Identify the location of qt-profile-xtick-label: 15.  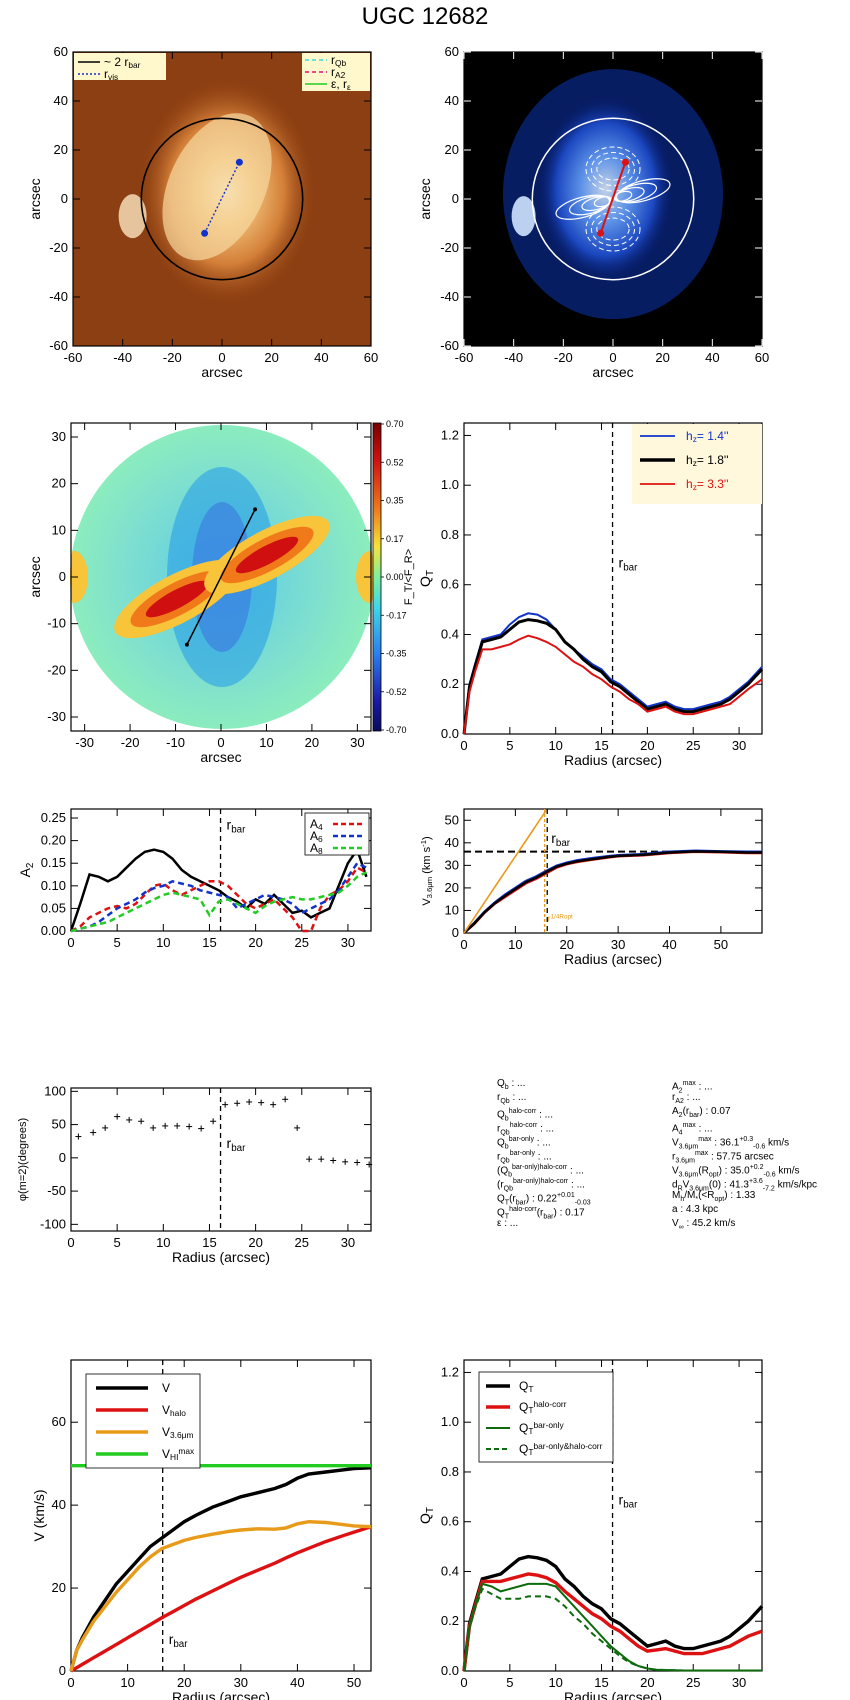
(601, 745).